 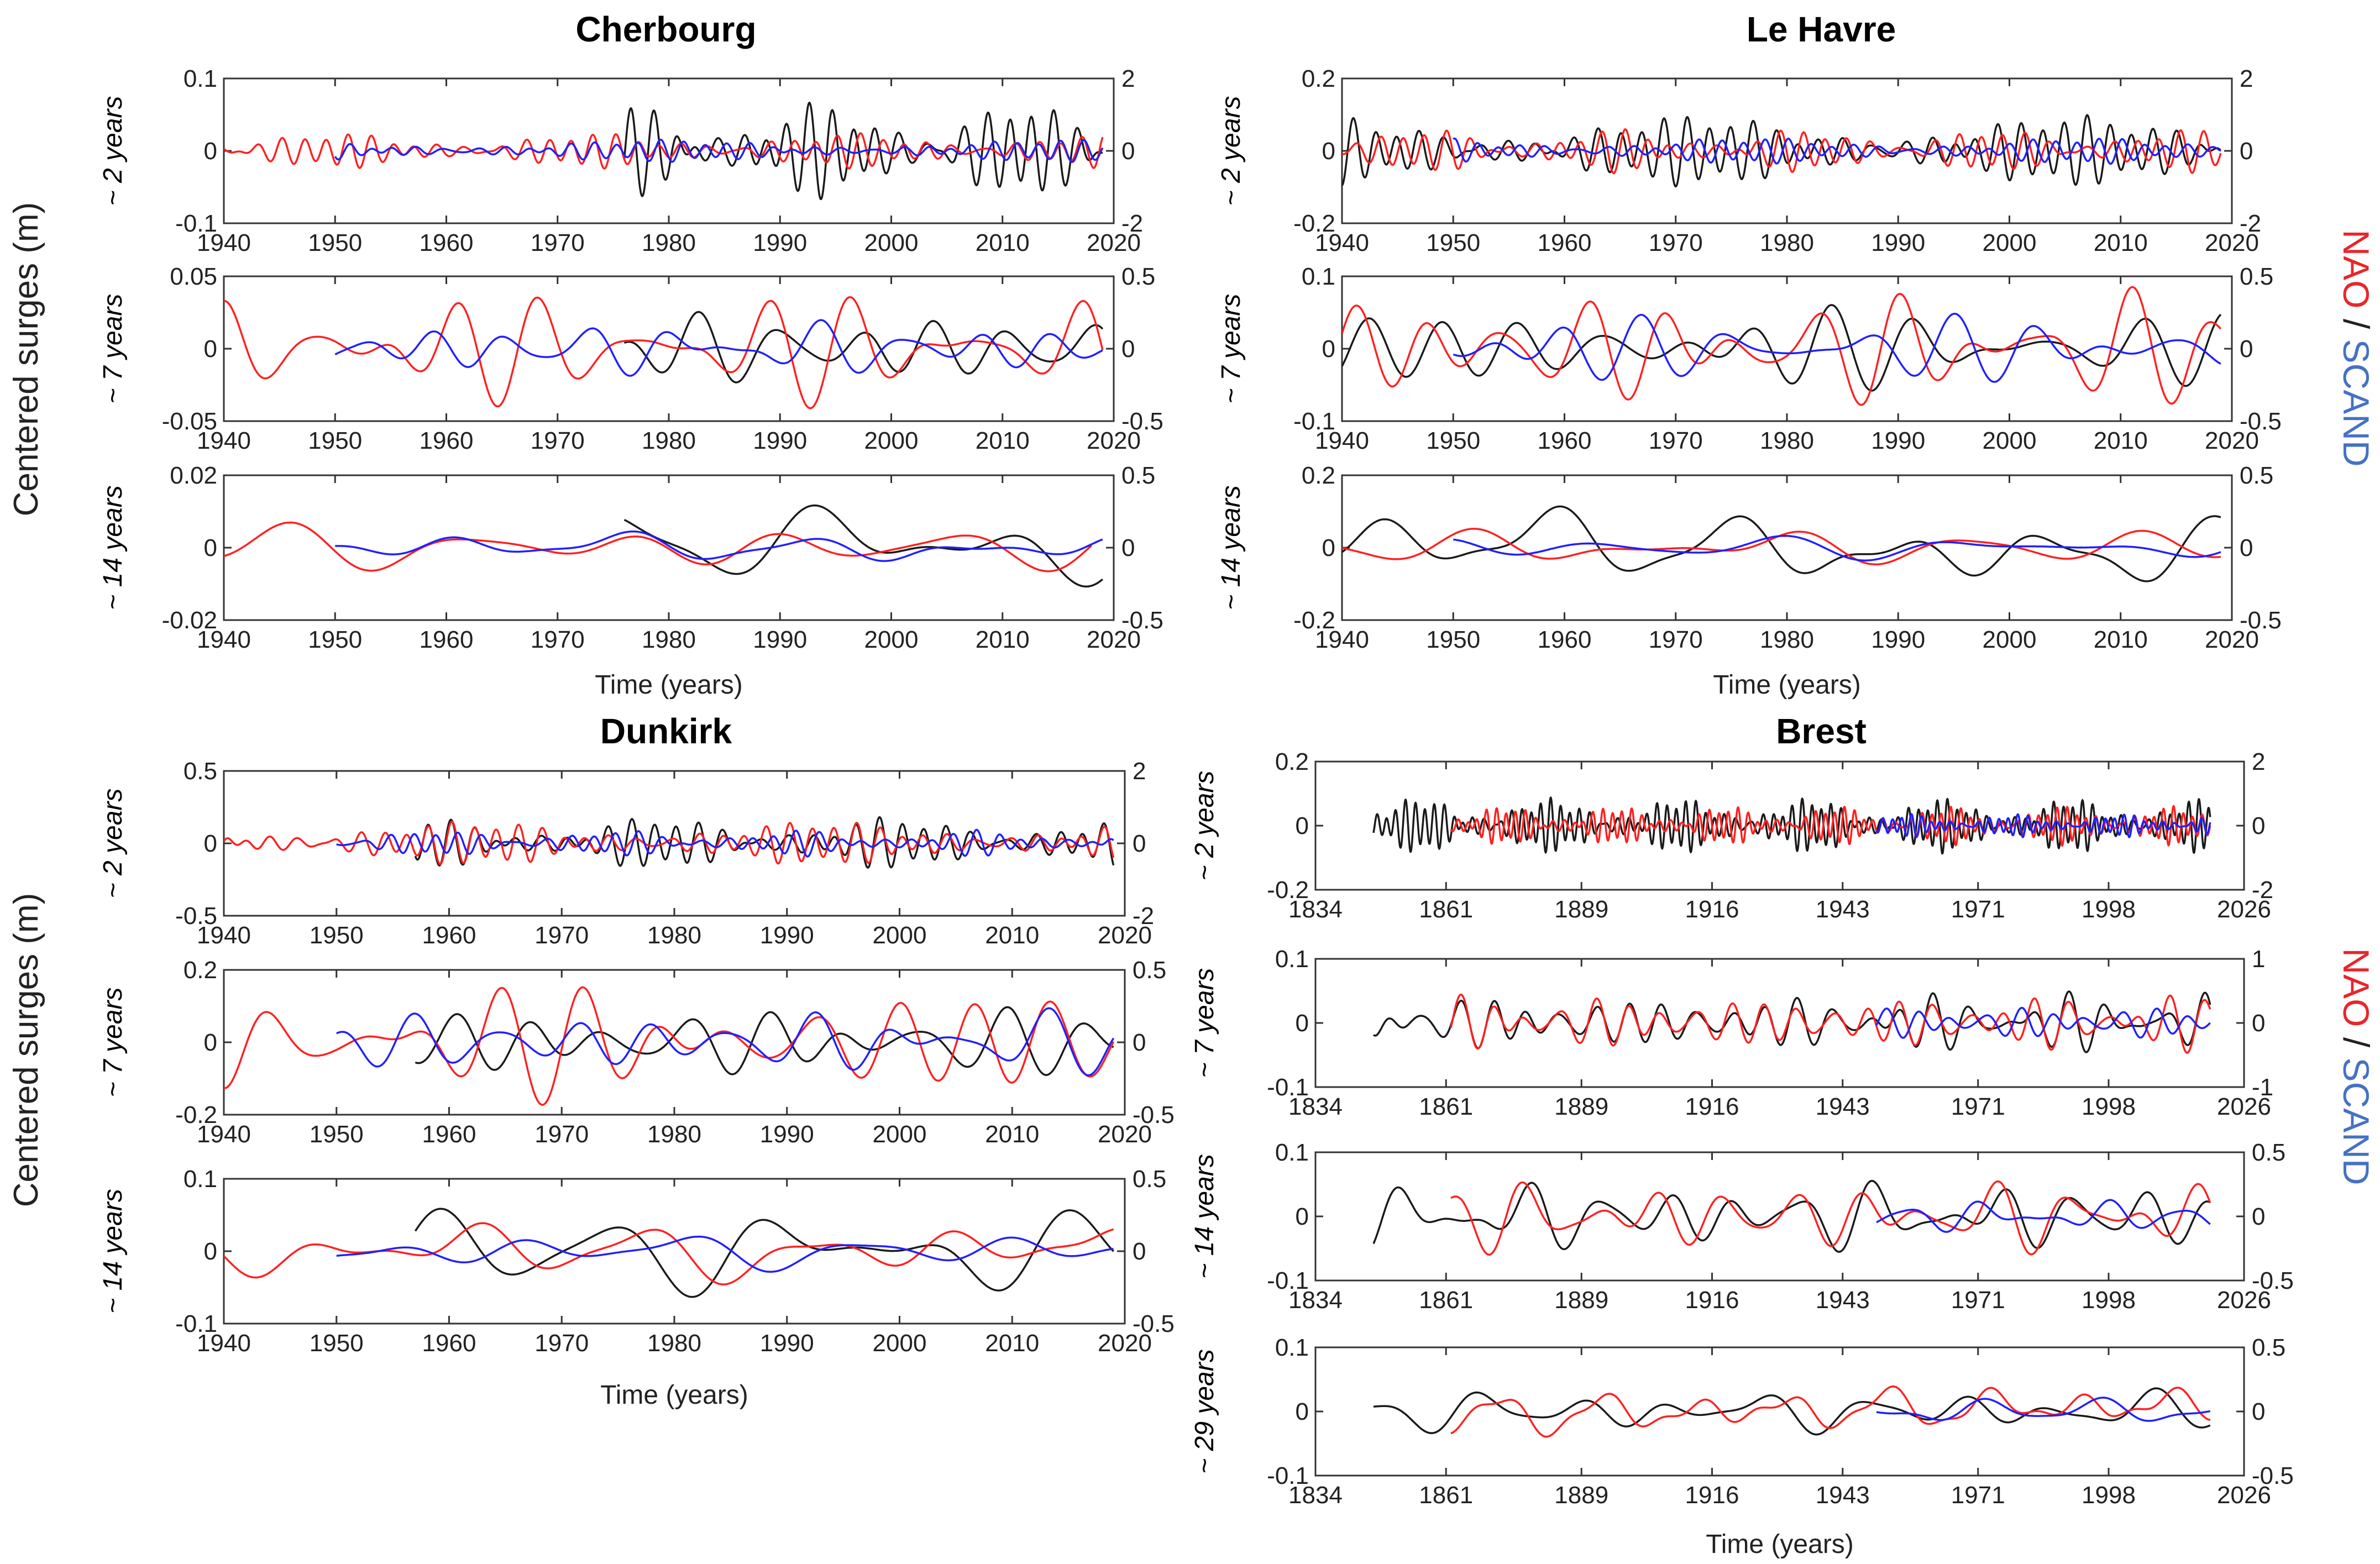 What do you see at coordinates (200, 78) in the screenshot?
I see `y-tick-label: 0.1` at bounding box center [200, 78].